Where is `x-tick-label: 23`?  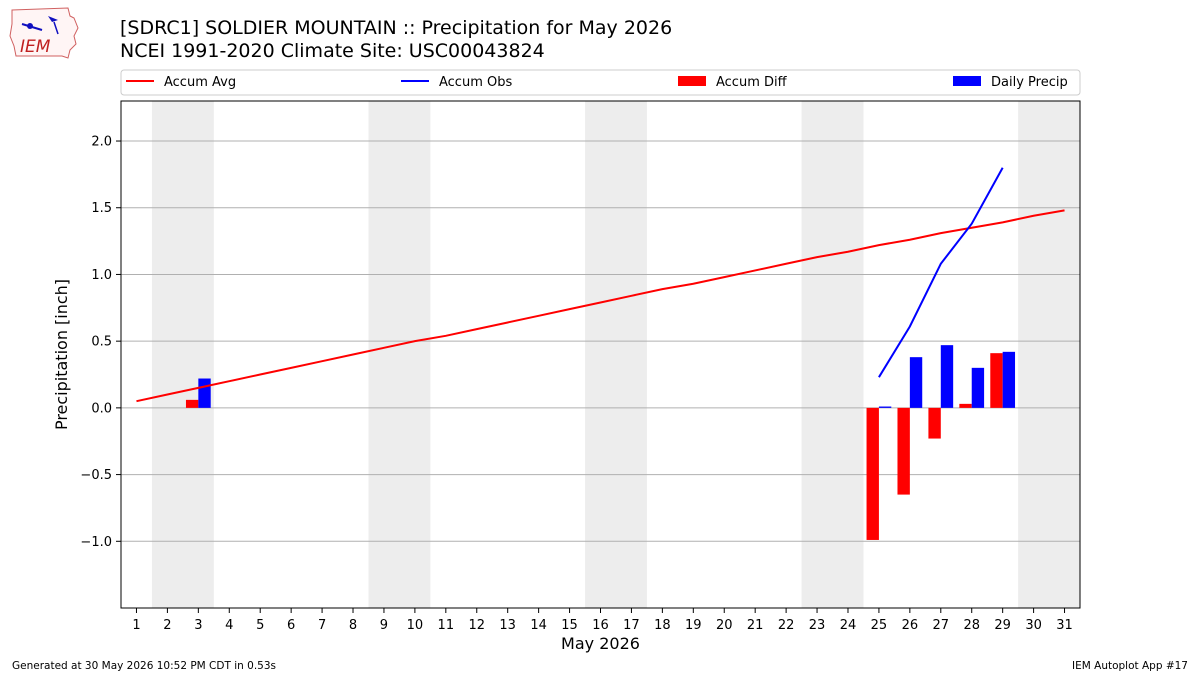
x-tick-label: 23 is located at coordinates (817, 625).